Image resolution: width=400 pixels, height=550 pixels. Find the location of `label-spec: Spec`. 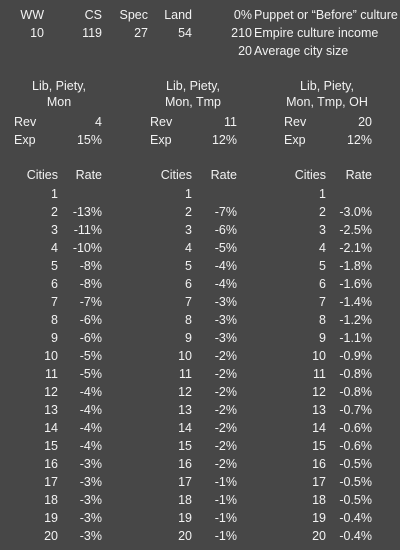

label-spec: Spec is located at coordinates (134, 15).